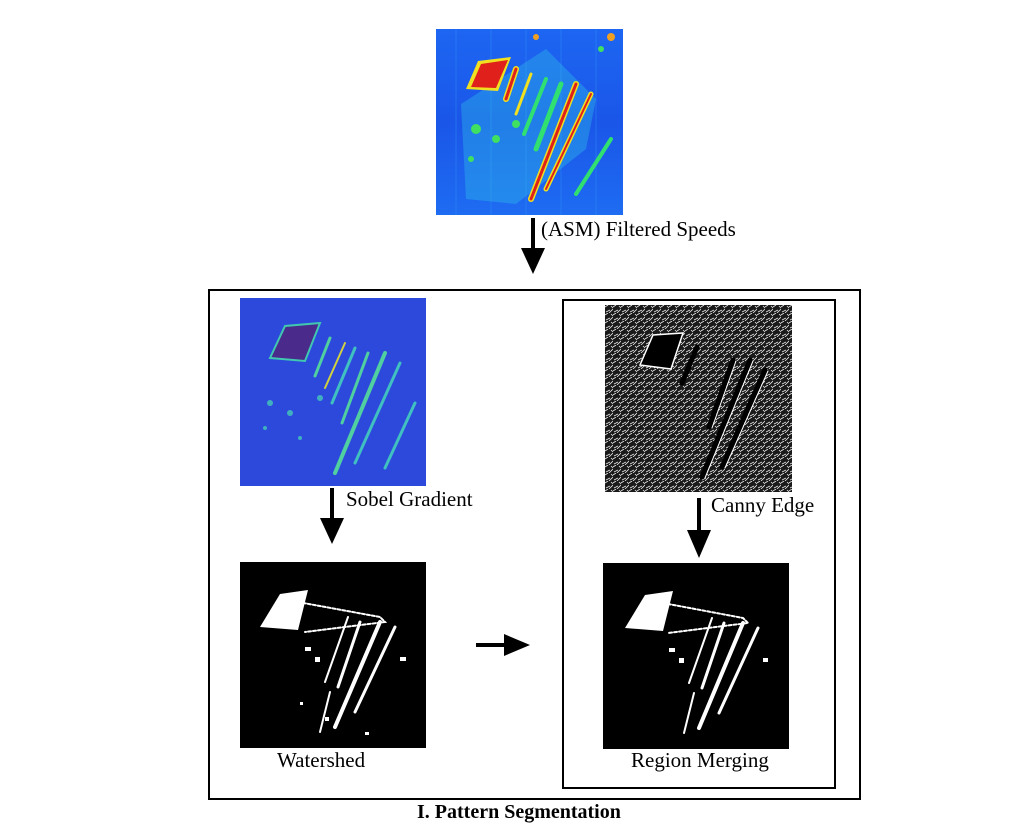 The width and height of the screenshot is (1010, 836). What do you see at coordinates (332, 517) in the screenshot?
I see `sobel-down-arrow-icon` at bounding box center [332, 517].